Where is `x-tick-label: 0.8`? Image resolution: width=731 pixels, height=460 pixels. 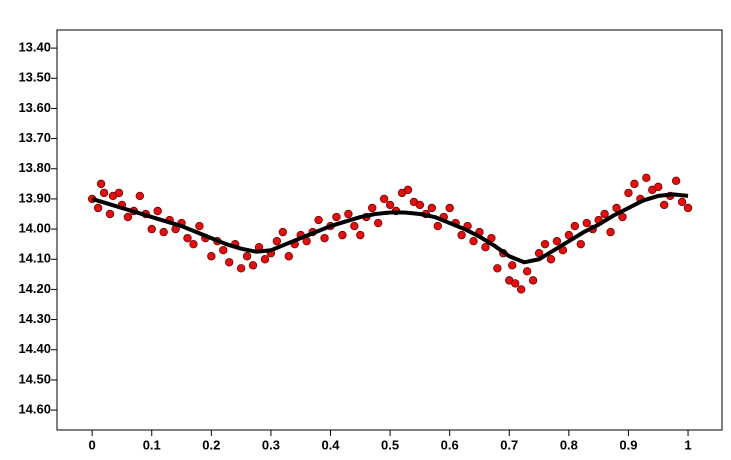 x-tick-label: 0.8 is located at coordinates (569, 444).